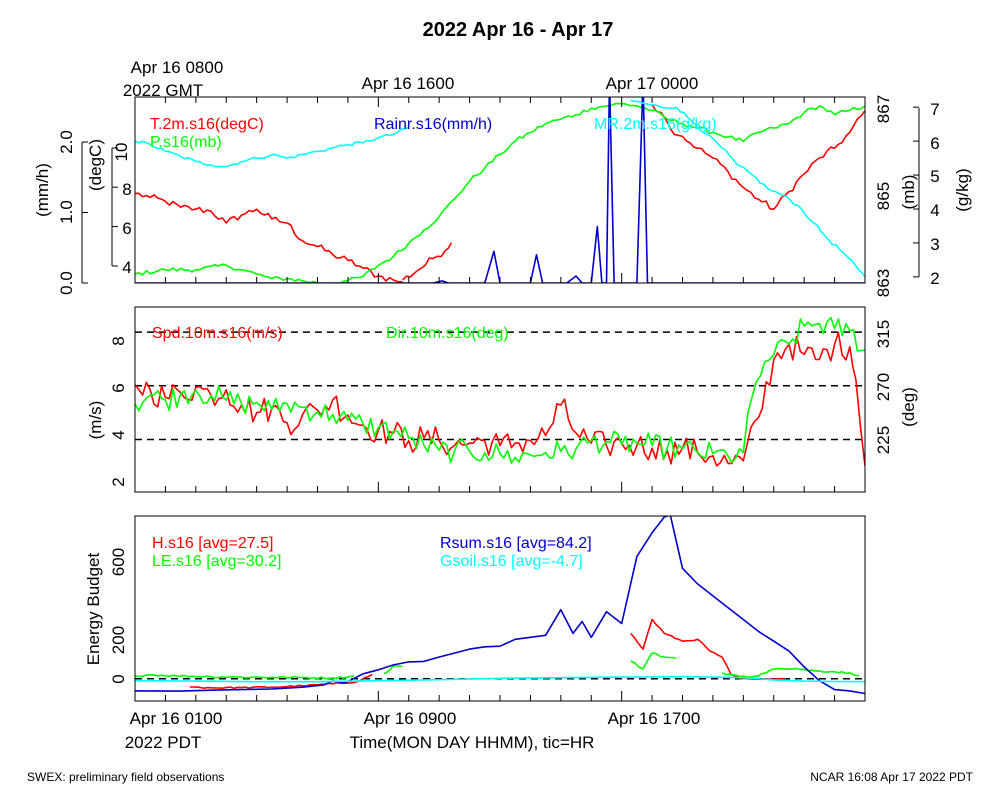 This screenshot has width=1000, height=800. I want to click on spd-tick-label: 6, so click(118, 387).